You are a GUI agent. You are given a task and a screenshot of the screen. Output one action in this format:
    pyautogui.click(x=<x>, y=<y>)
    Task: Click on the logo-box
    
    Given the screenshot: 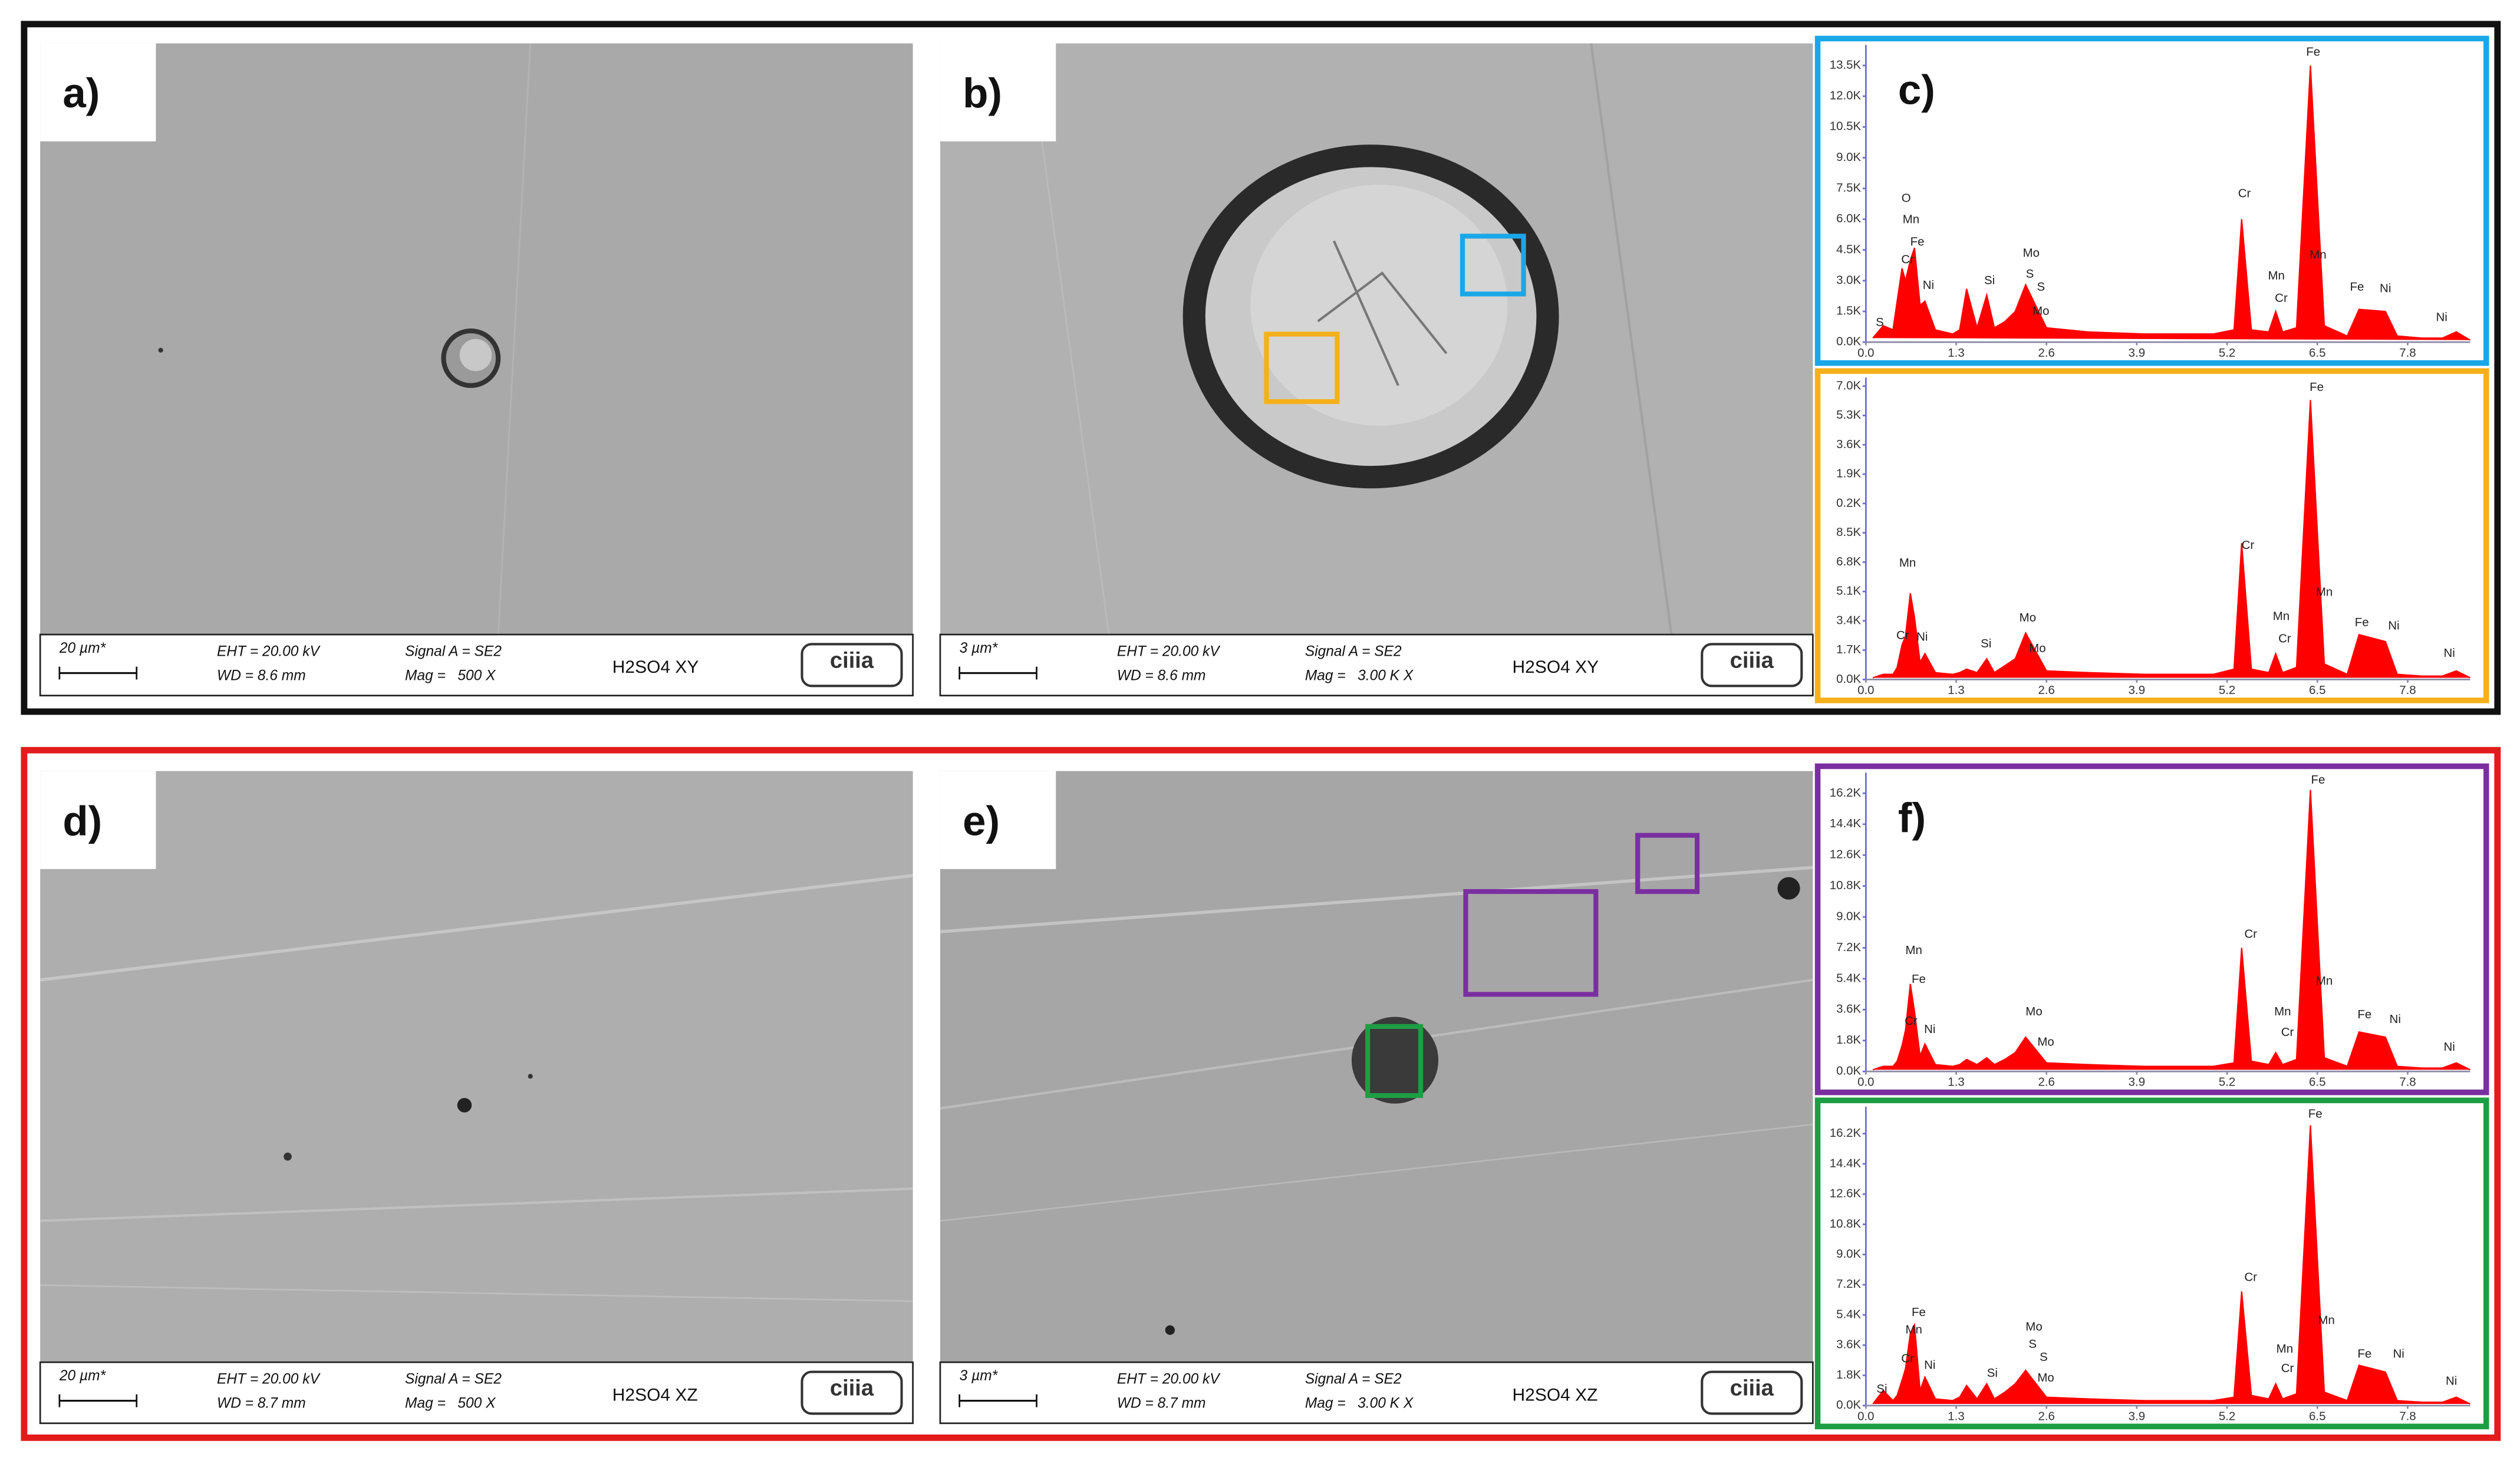 What is the action you would take?
    pyautogui.click(x=1752, y=1392)
    